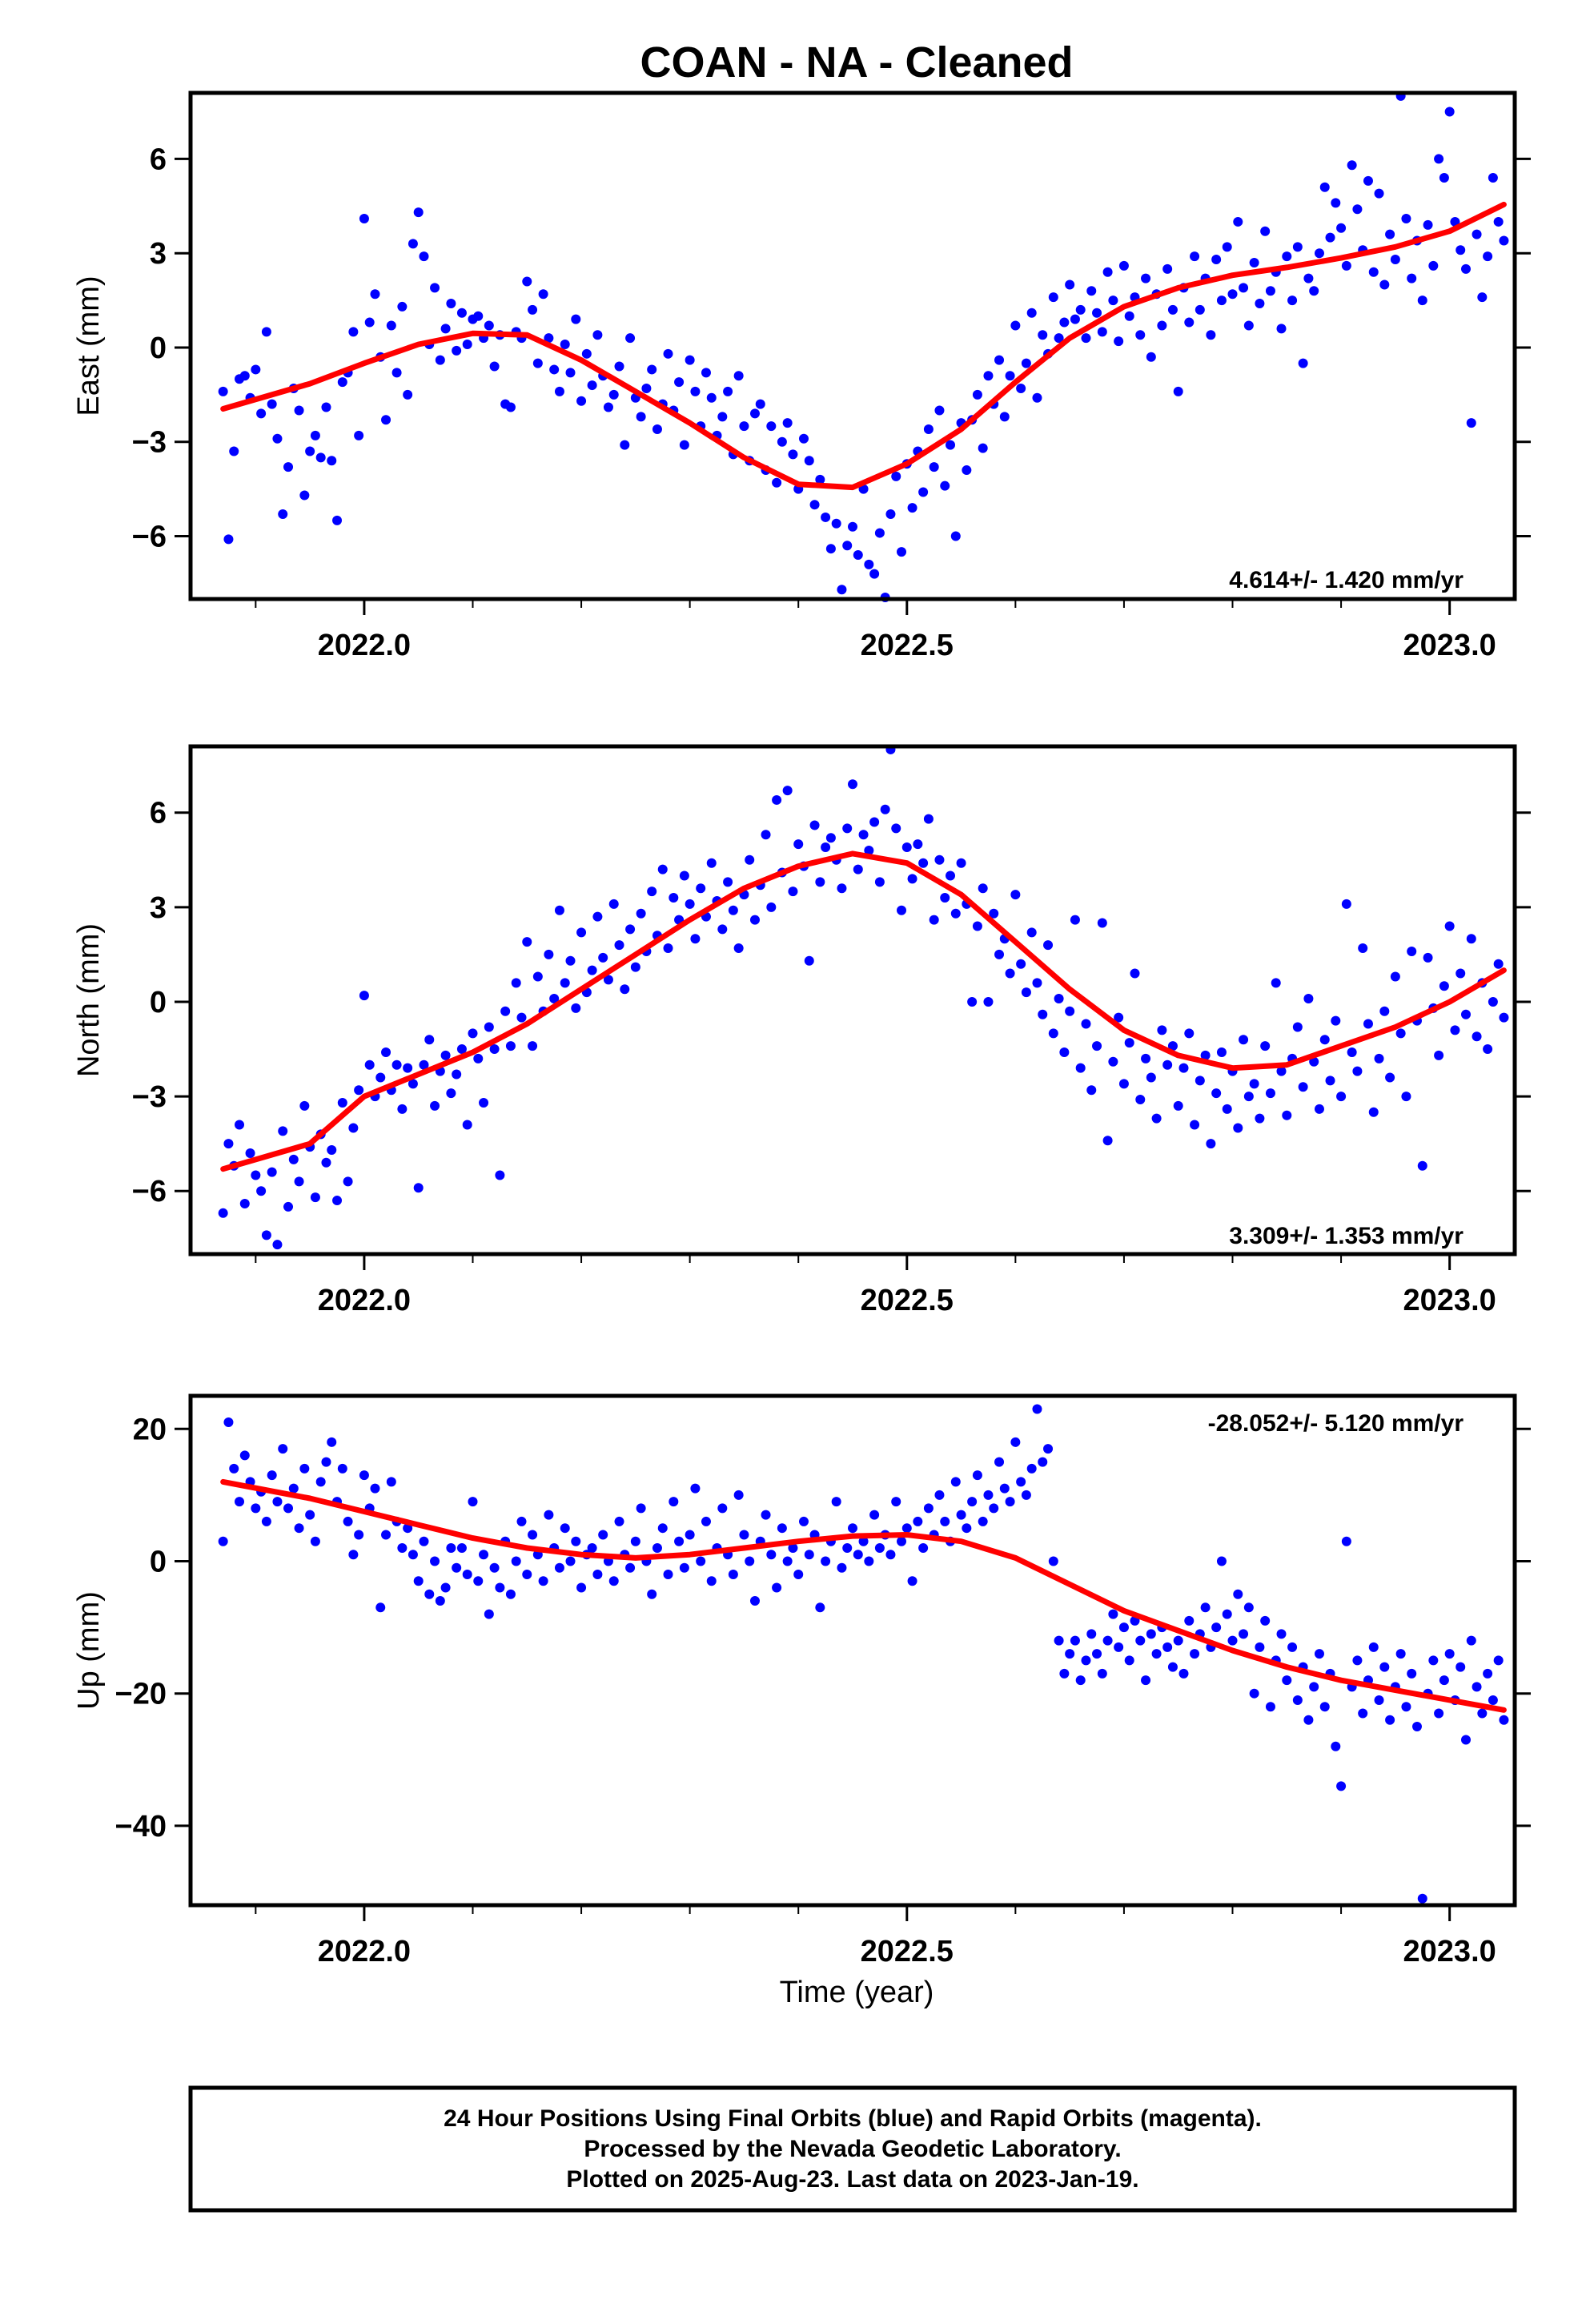 The width and height of the screenshot is (1582, 2324). Describe the element at coordinates (1449, 1300) in the screenshot. I see `x-tick-label: 2023.0` at that location.